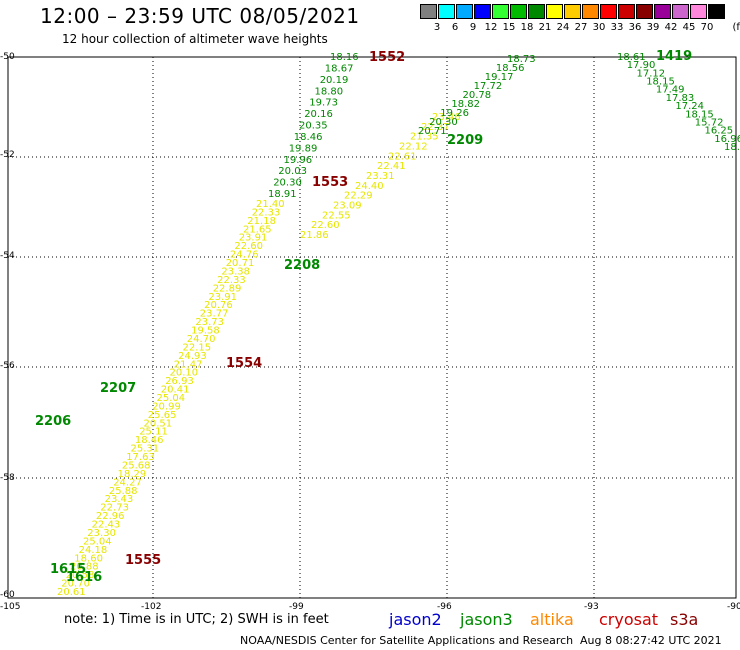 This screenshot has height=650, width=740. I want to click on swh-value: 22.33, so click(231, 280).